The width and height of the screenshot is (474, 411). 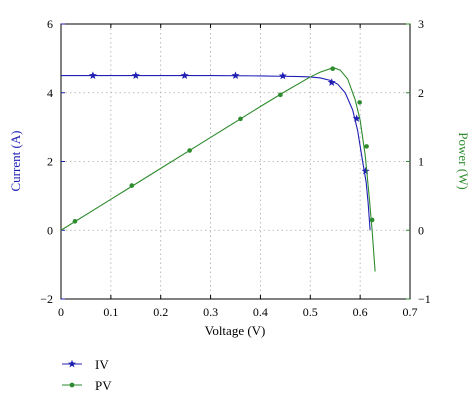 What do you see at coordinates (46, 299) in the screenshot?
I see `left-tick-label: −2` at bounding box center [46, 299].